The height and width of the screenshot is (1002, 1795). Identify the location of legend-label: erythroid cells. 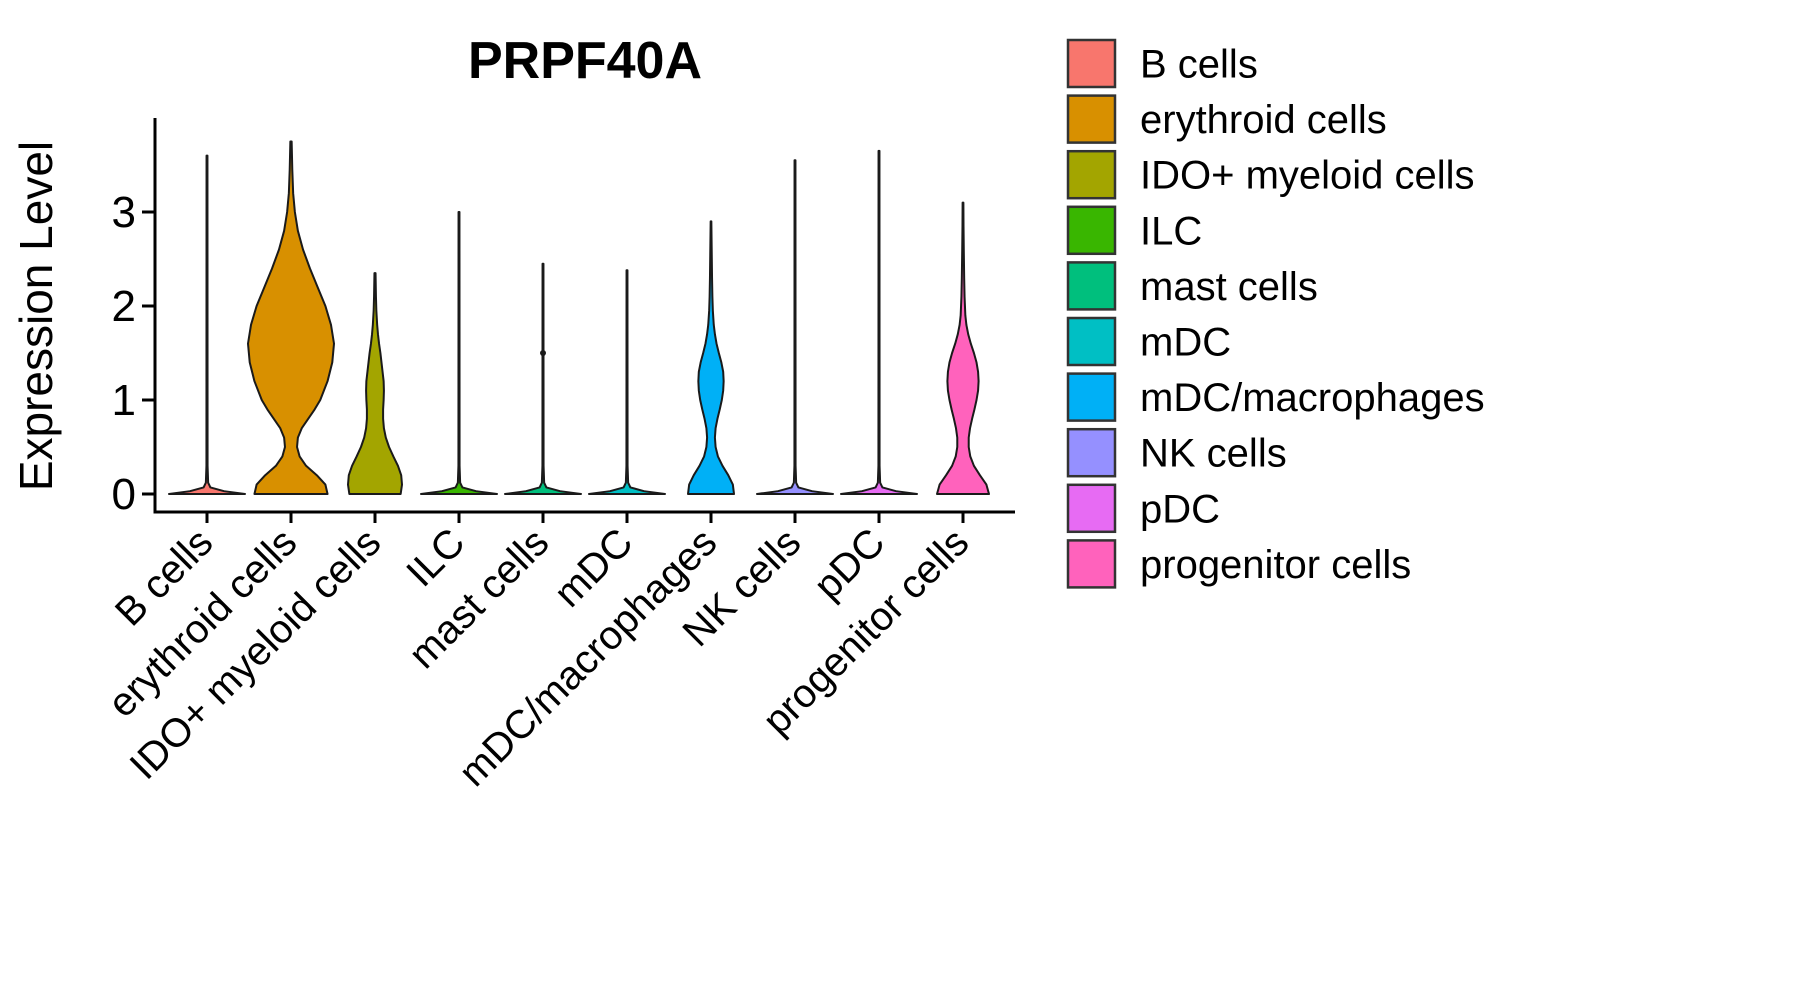
(1263, 120).